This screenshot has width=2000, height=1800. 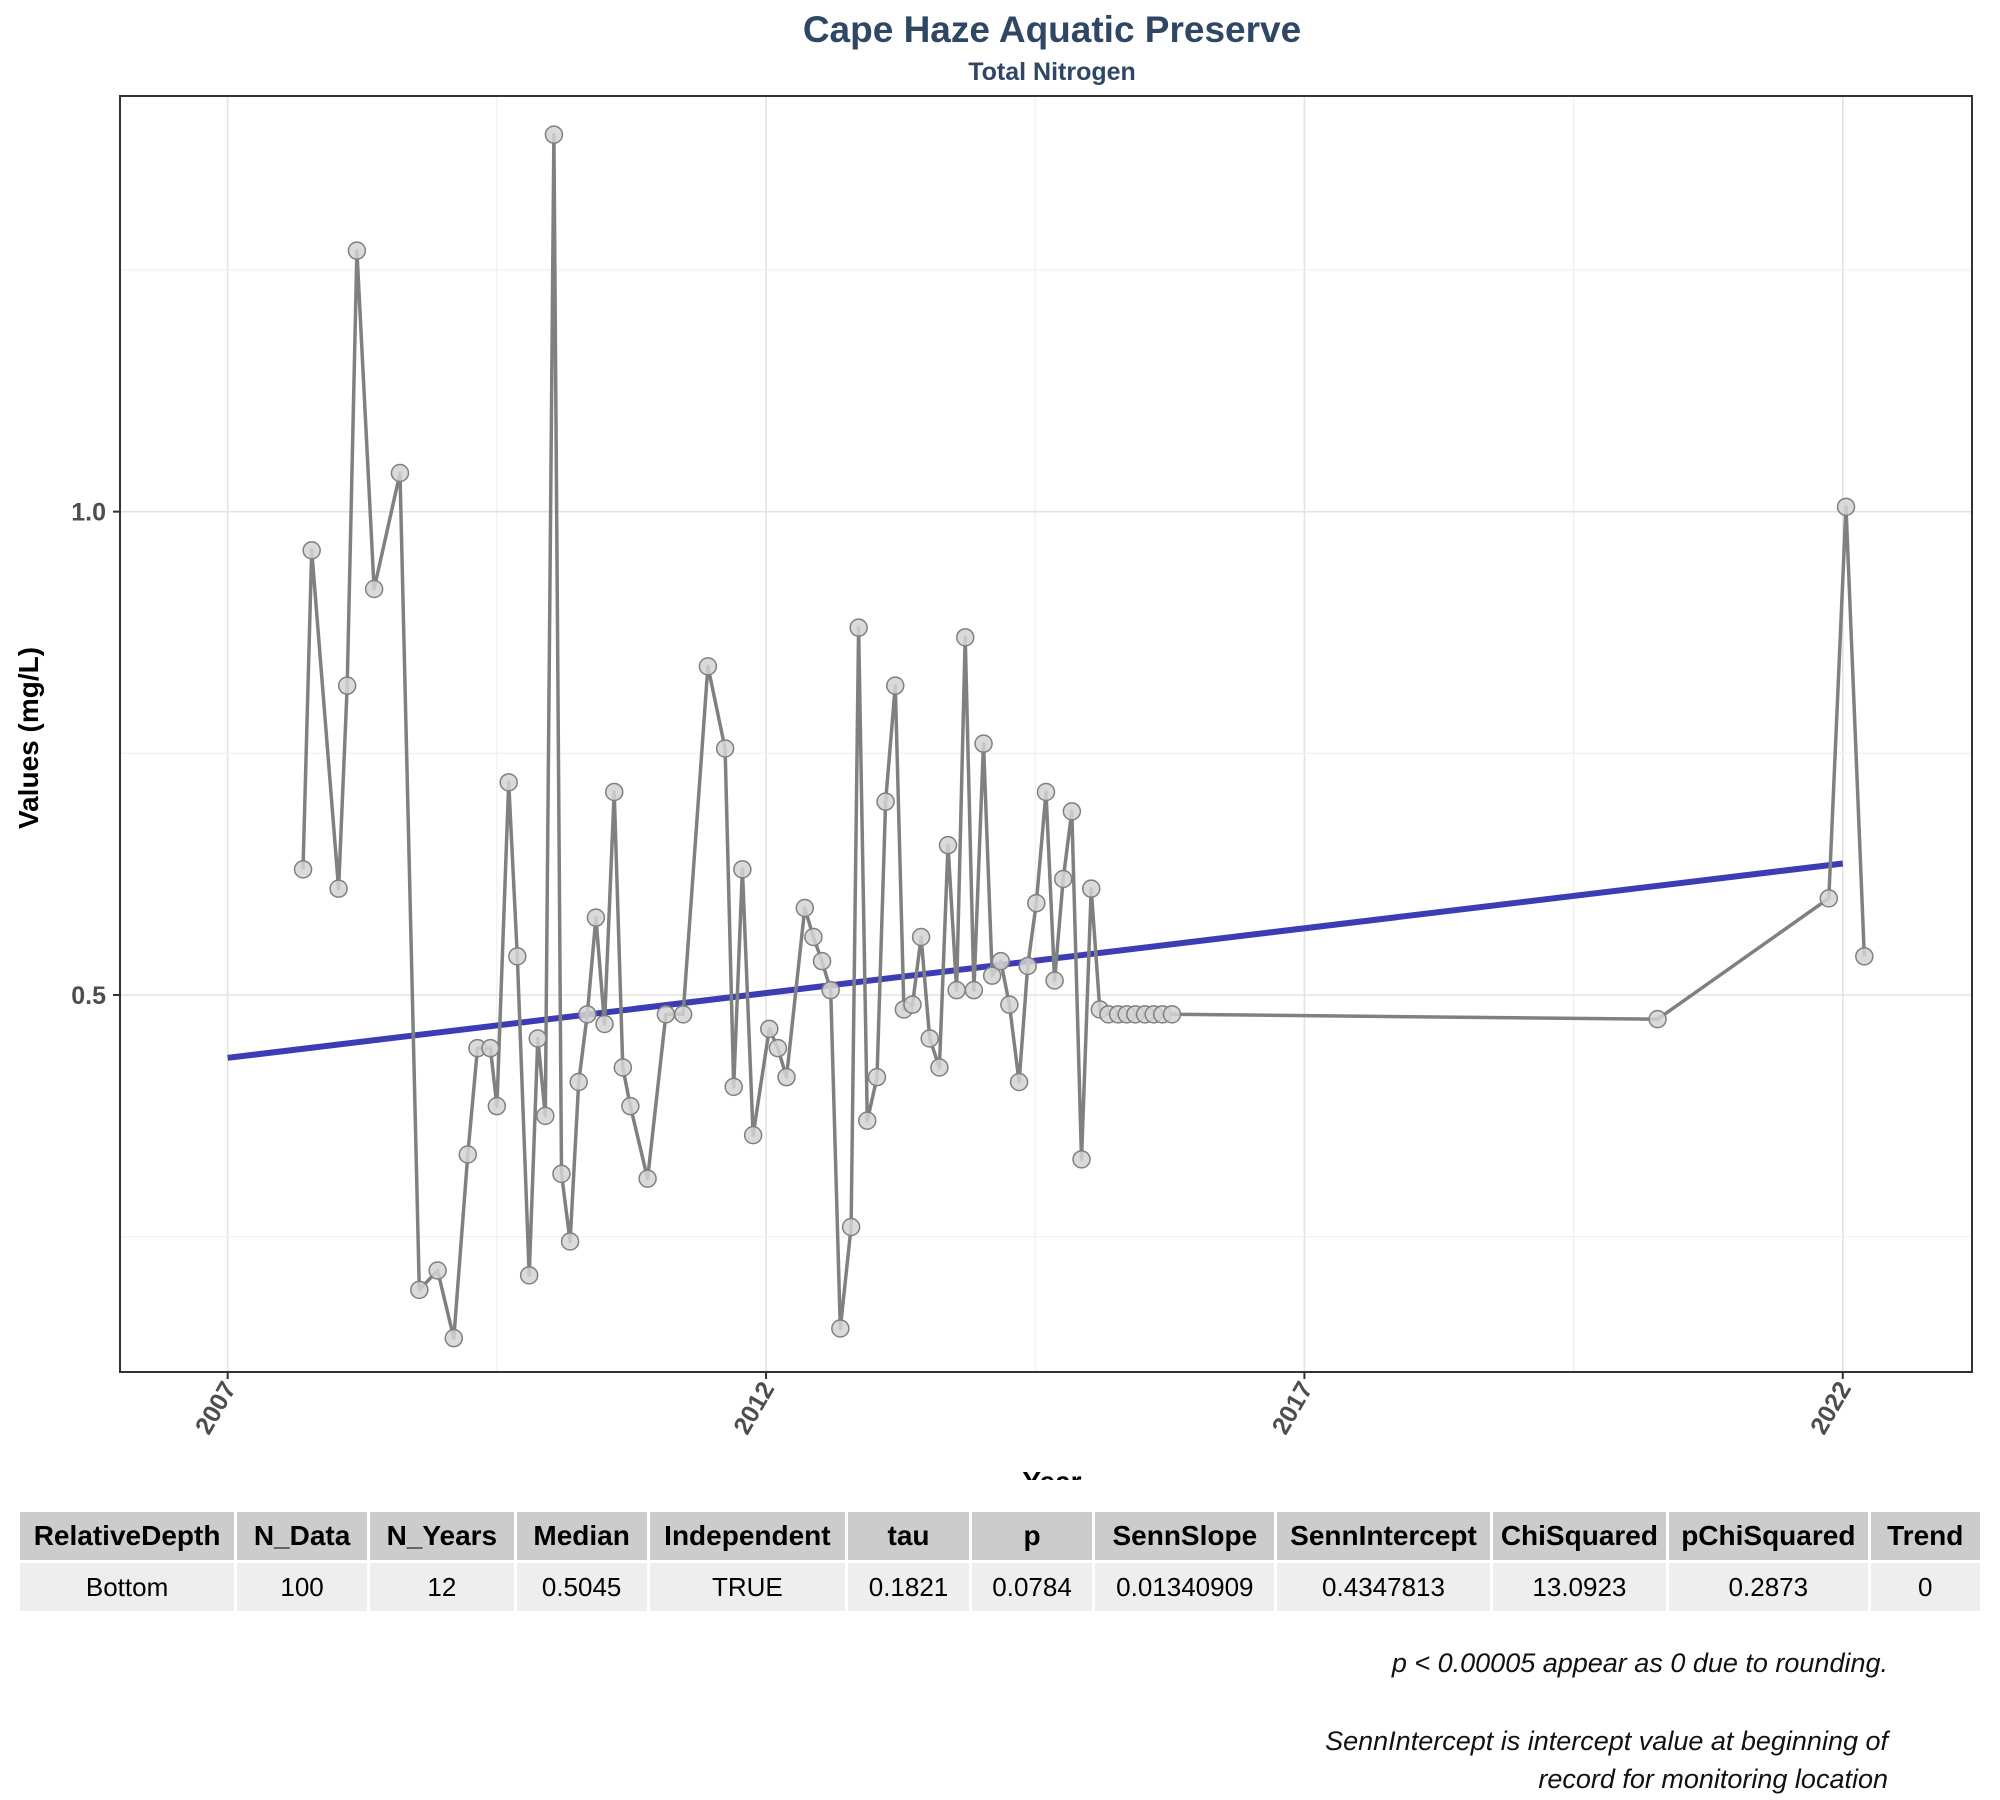 I want to click on y-axis-ticks: 0.5 1.0, so click(x=95, y=754).